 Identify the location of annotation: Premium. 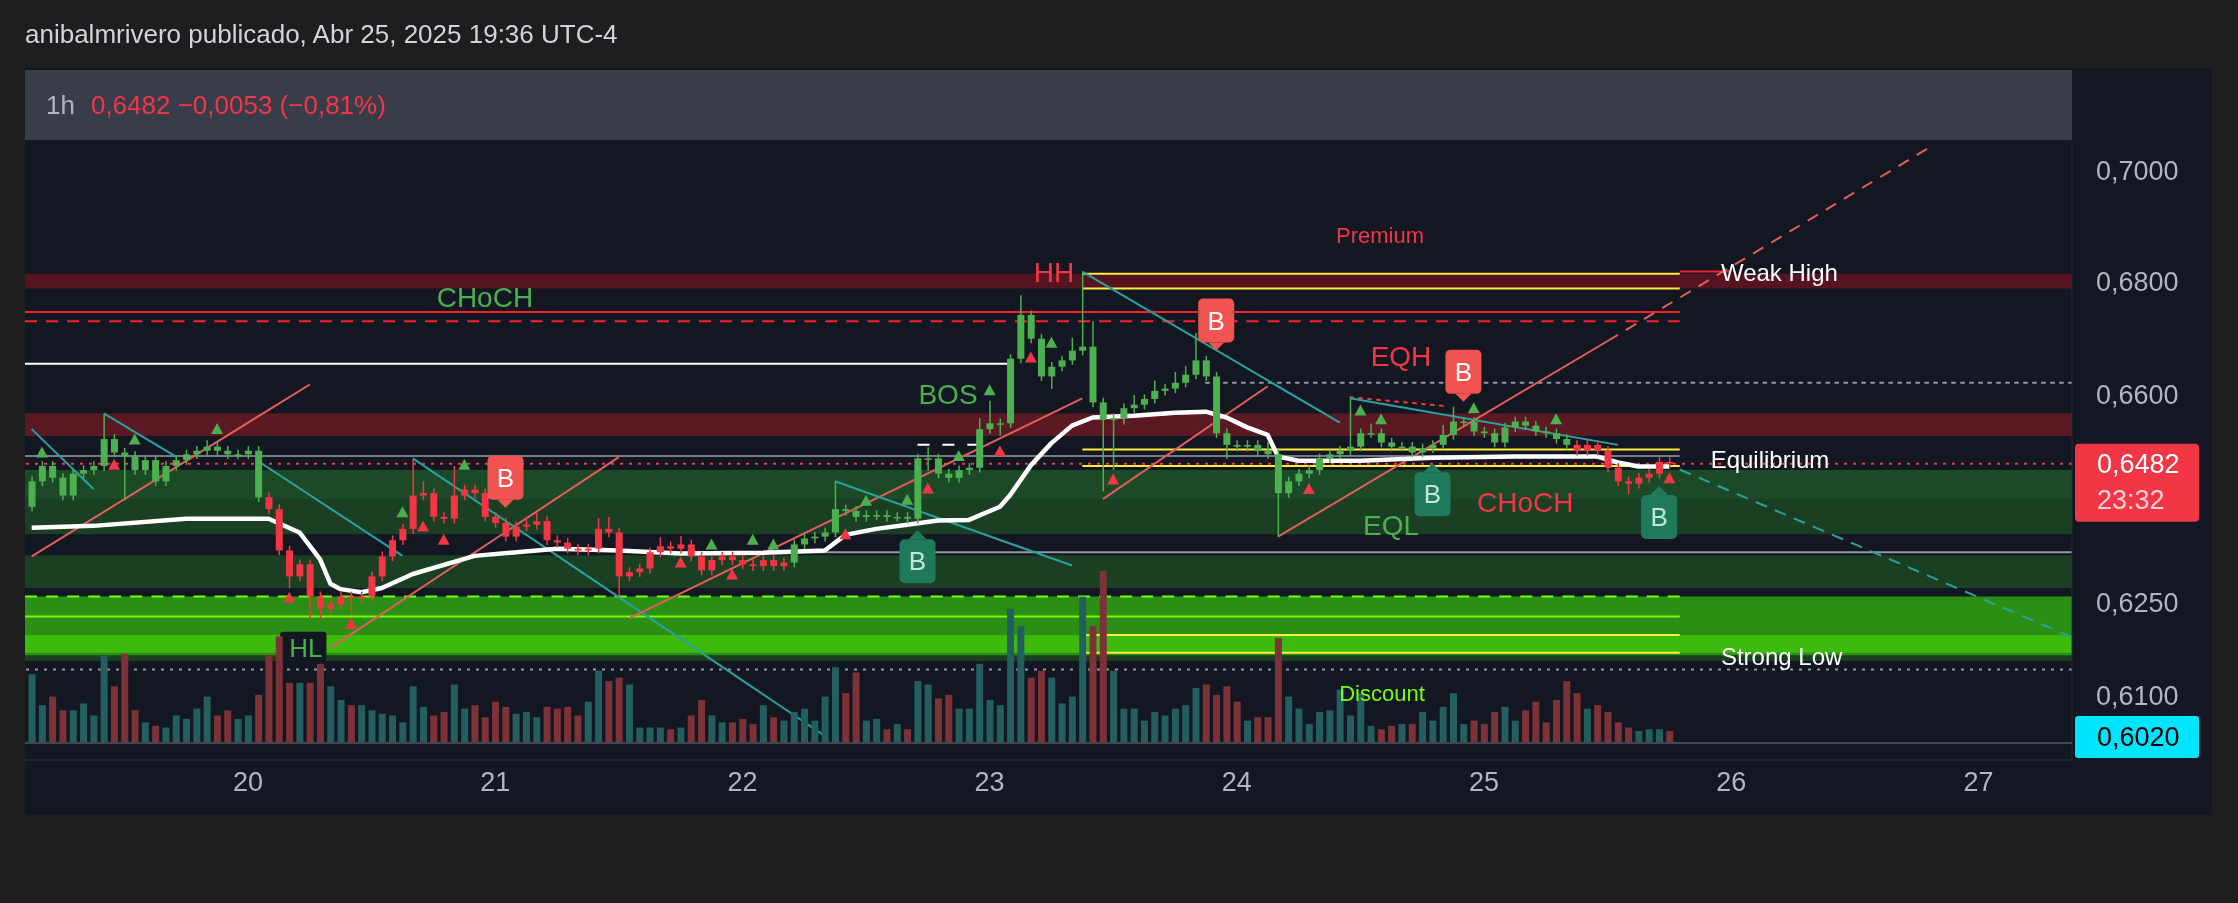
(1380, 235).